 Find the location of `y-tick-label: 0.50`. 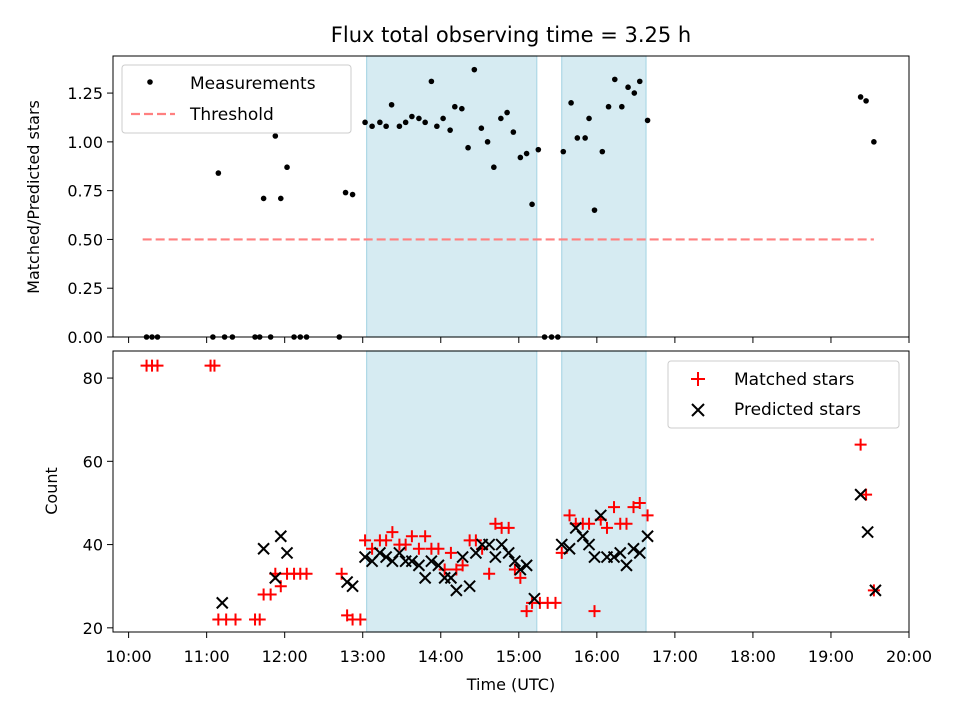

y-tick-label: 0.50 is located at coordinates (85, 239).